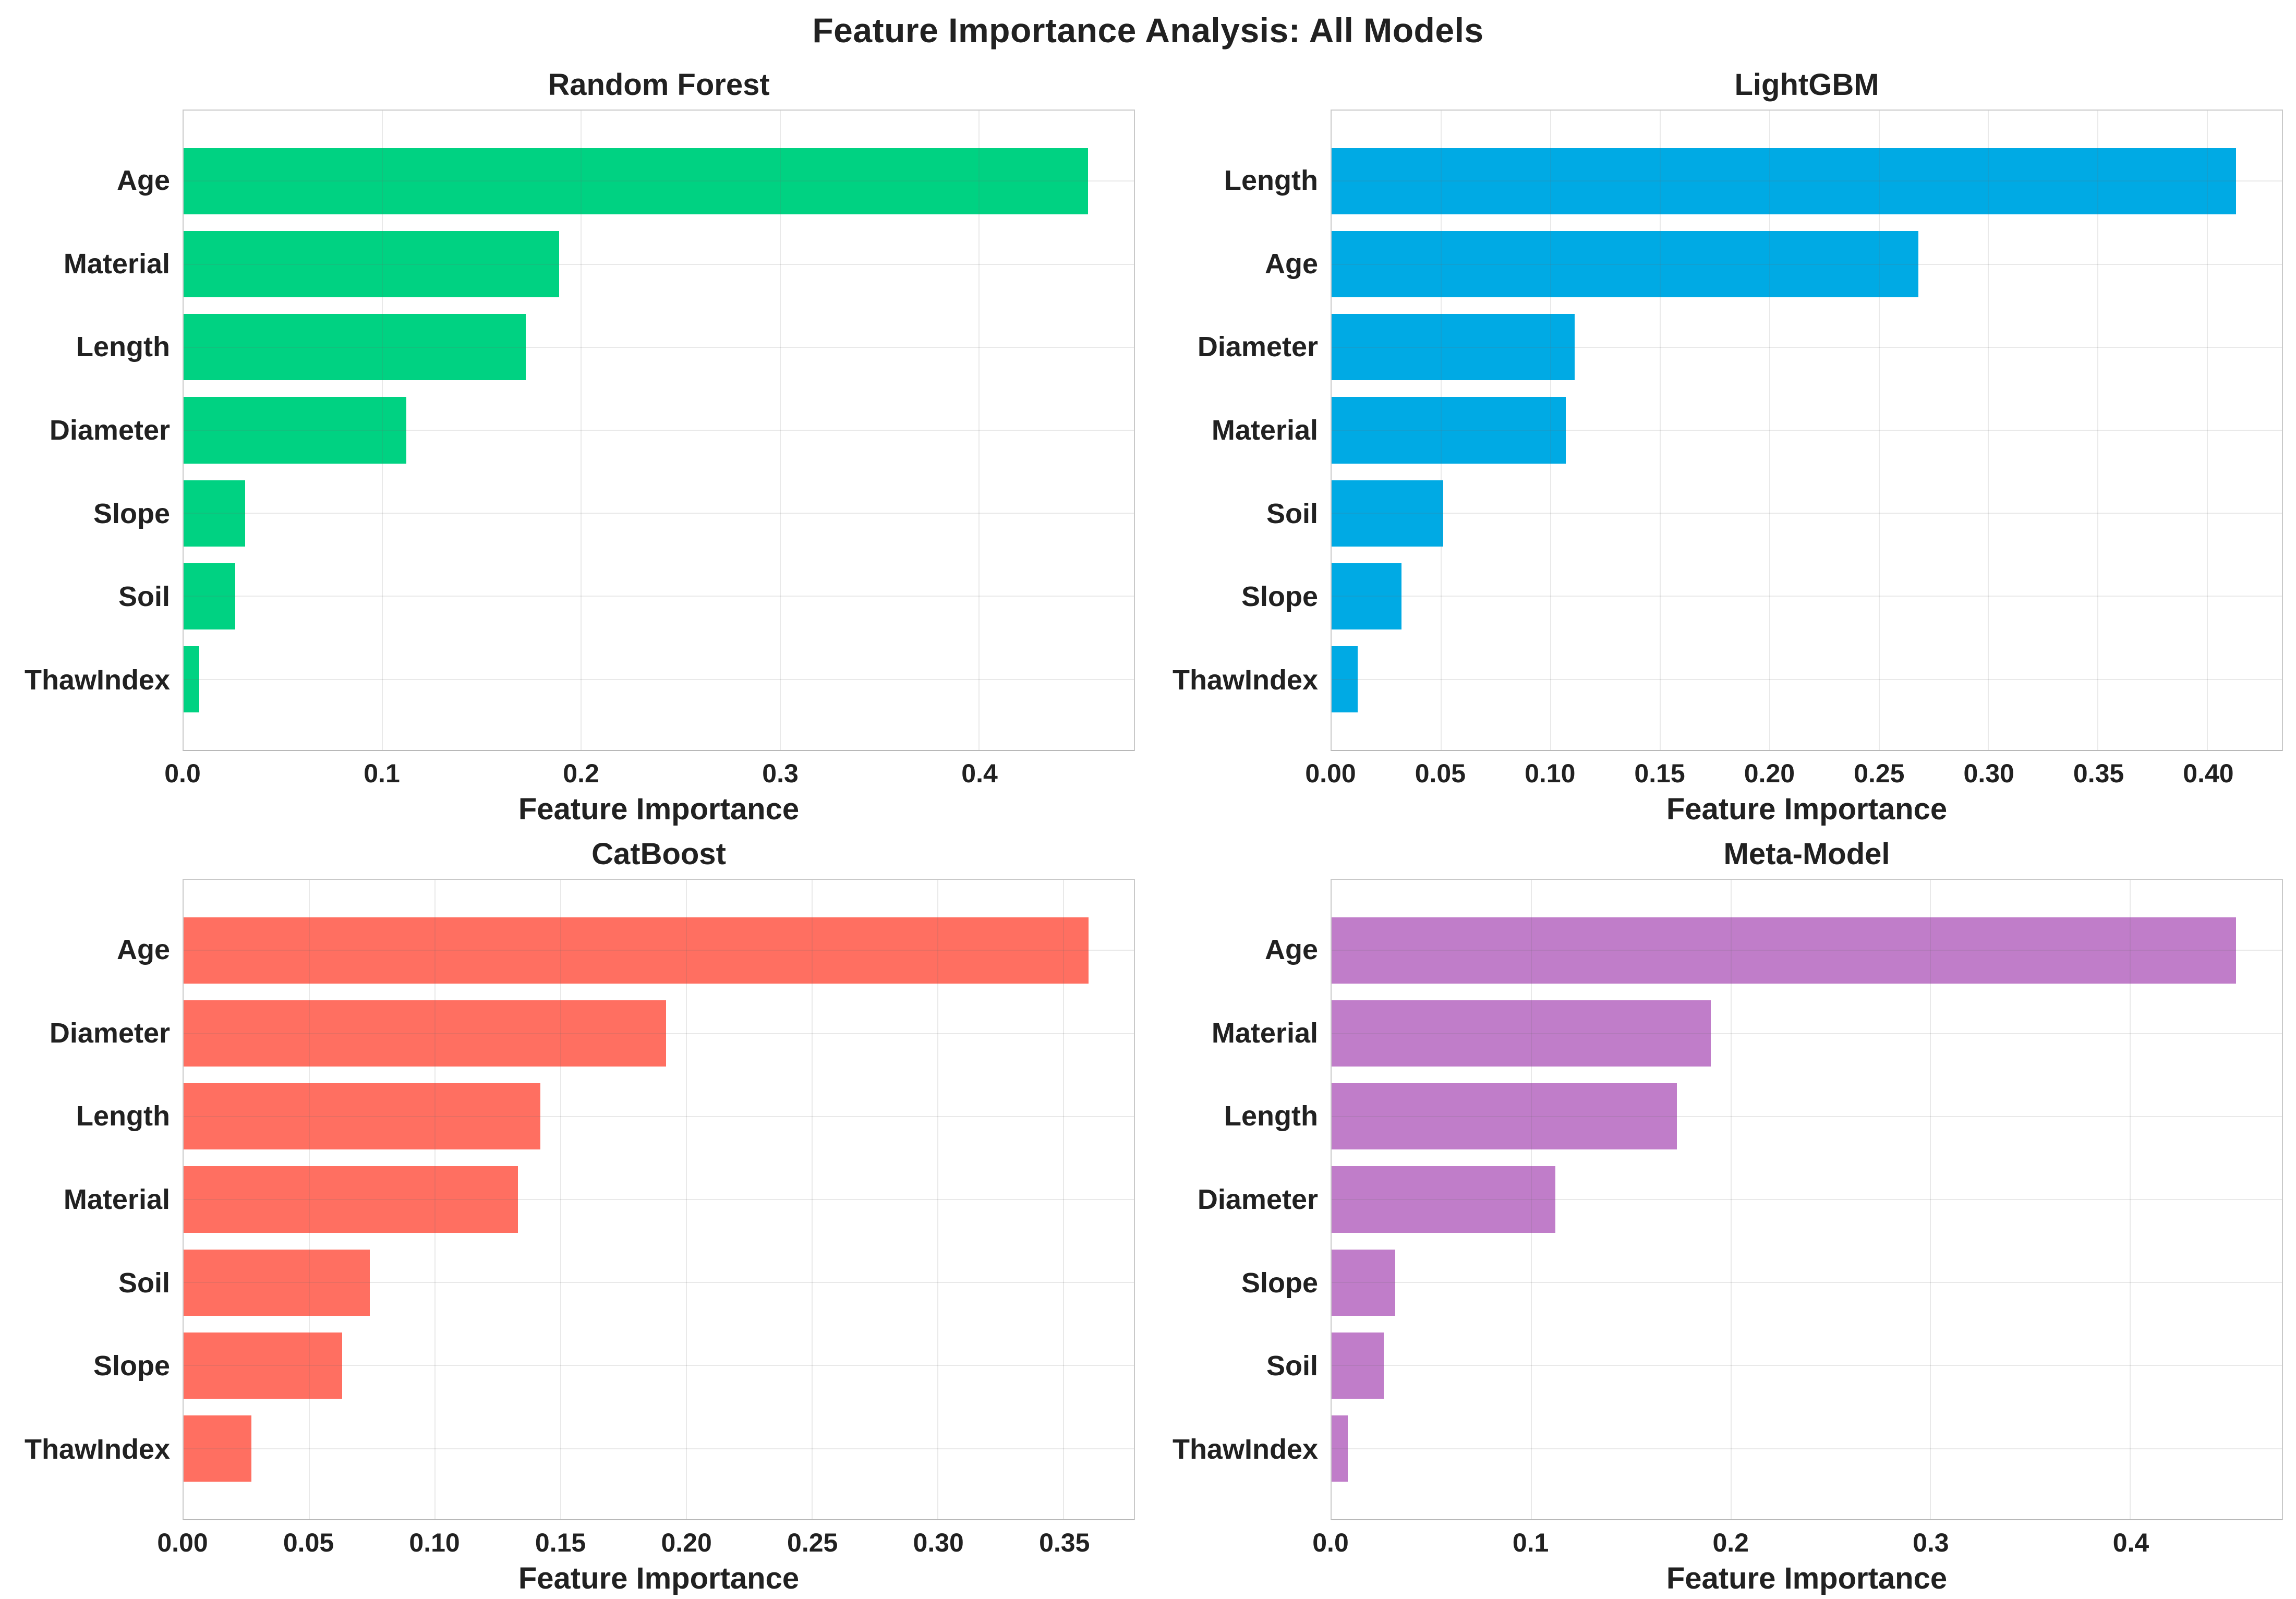  What do you see at coordinates (1806, 85) in the screenshot?
I see `subplot-title-lightgbm: LightGBM` at bounding box center [1806, 85].